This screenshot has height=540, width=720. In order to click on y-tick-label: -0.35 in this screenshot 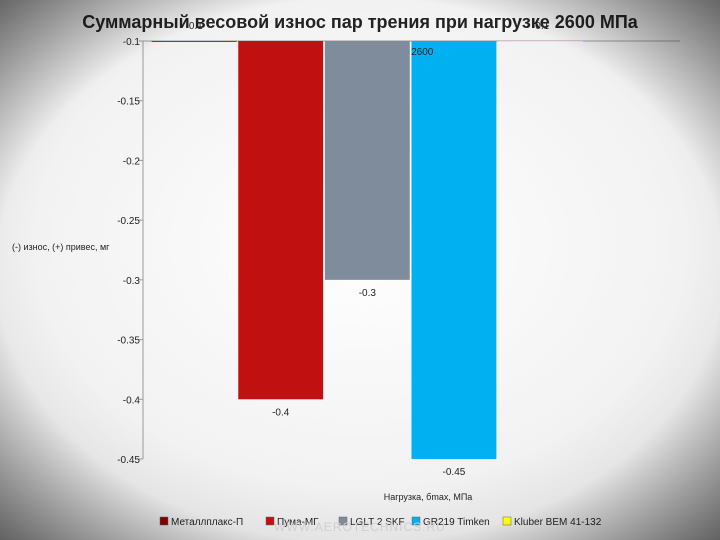, I will do `click(128, 341)`.